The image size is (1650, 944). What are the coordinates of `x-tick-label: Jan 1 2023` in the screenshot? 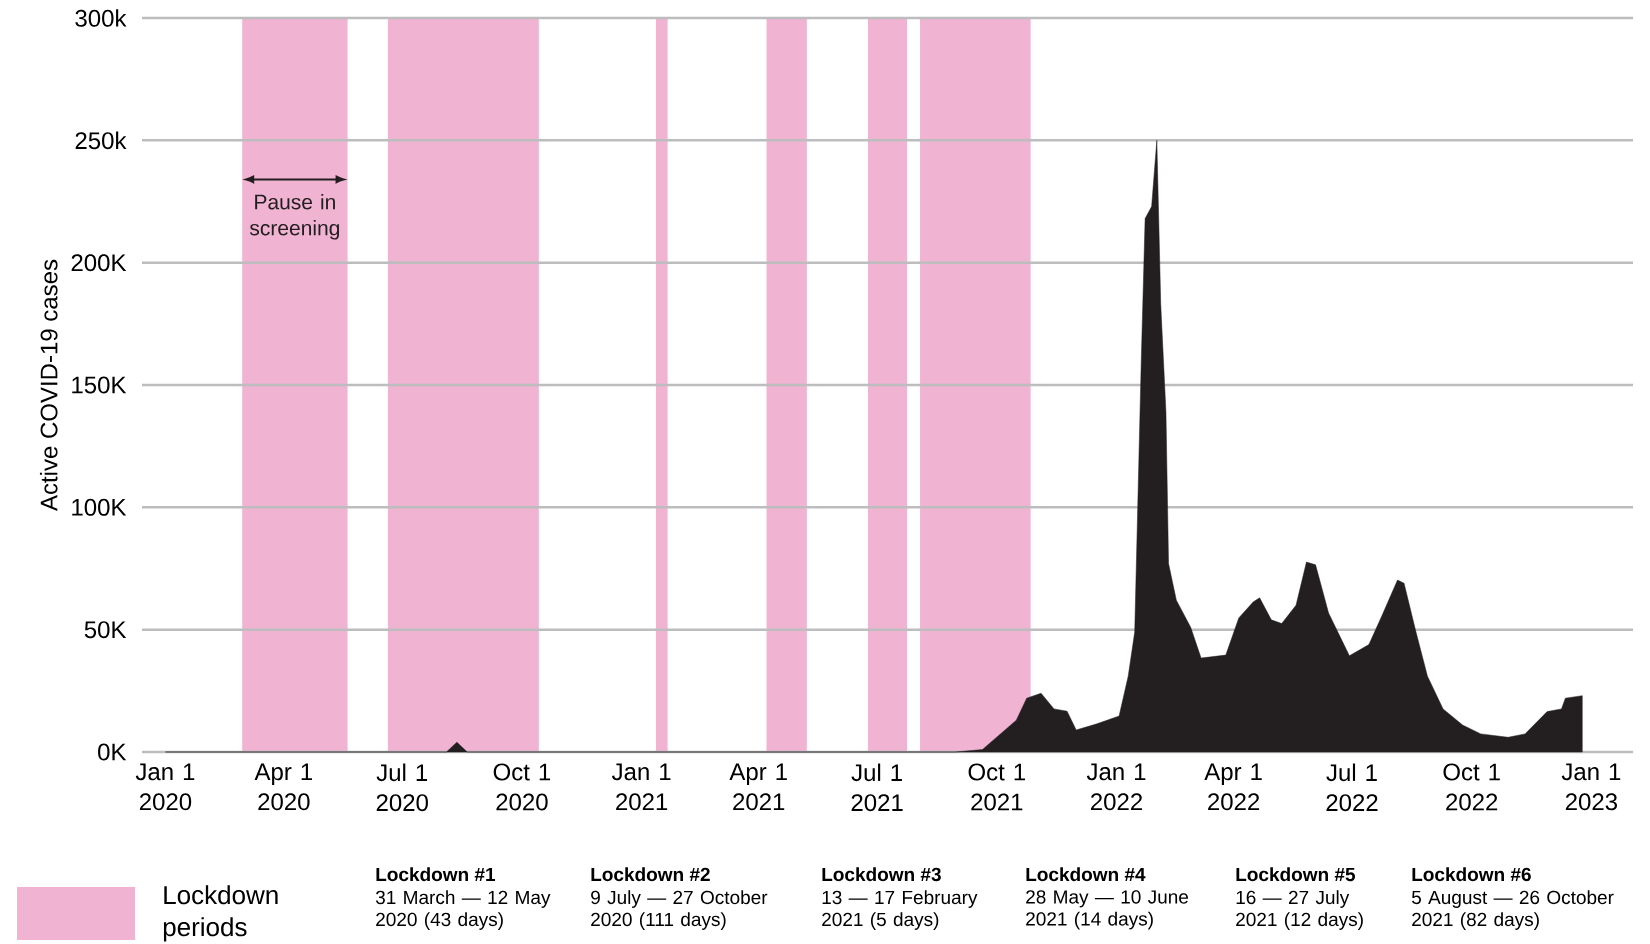 It's located at (1591, 787).